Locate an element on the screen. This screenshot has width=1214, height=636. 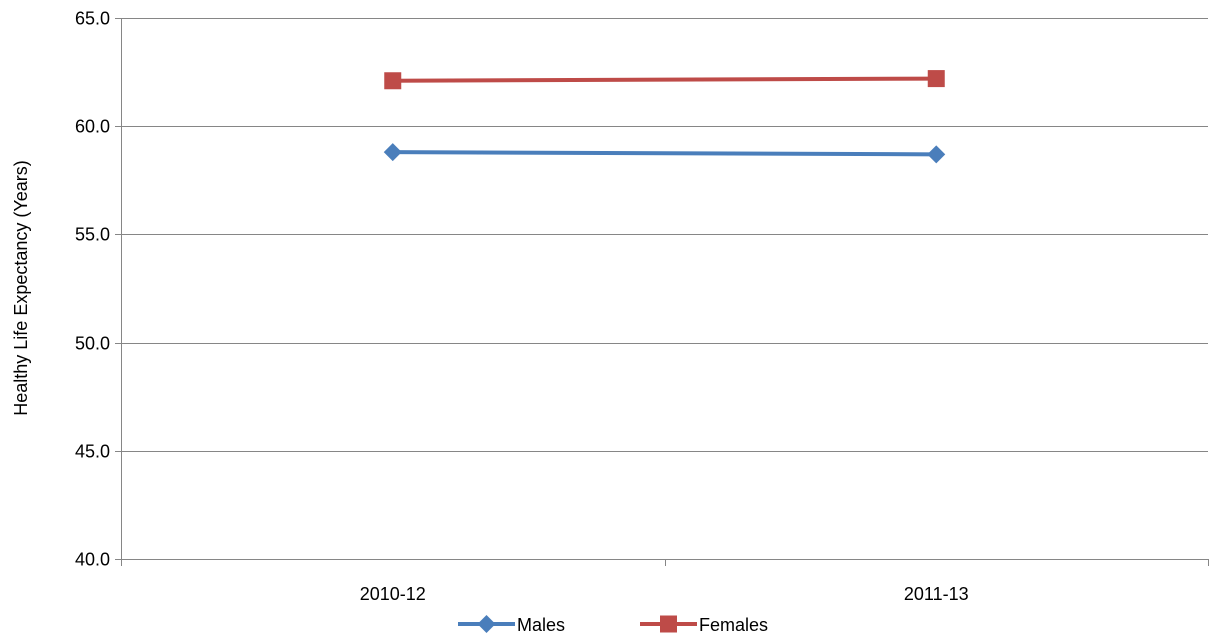
legend-label-males: Males is located at coordinates (541, 625).